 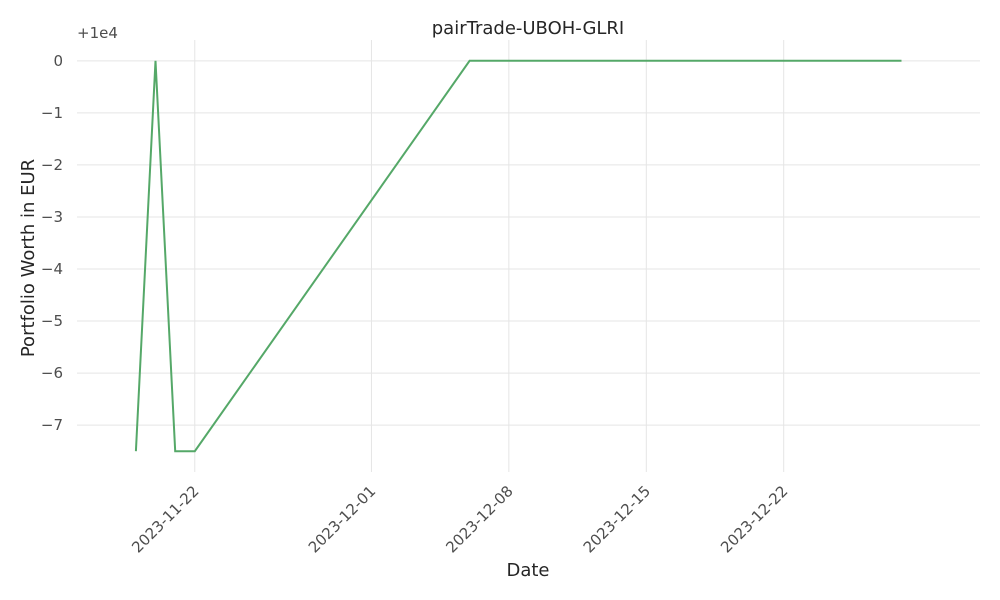 What do you see at coordinates (52, 425) in the screenshot?
I see `y-tick-label: −7` at bounding box center [52, 425].